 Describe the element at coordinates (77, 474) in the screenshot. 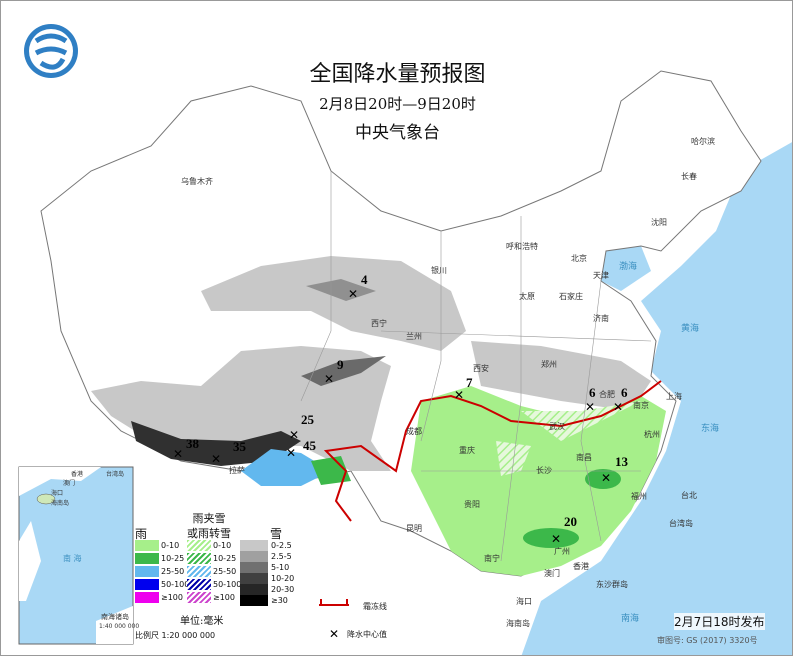

I see `inset-place: 香港` at that location.